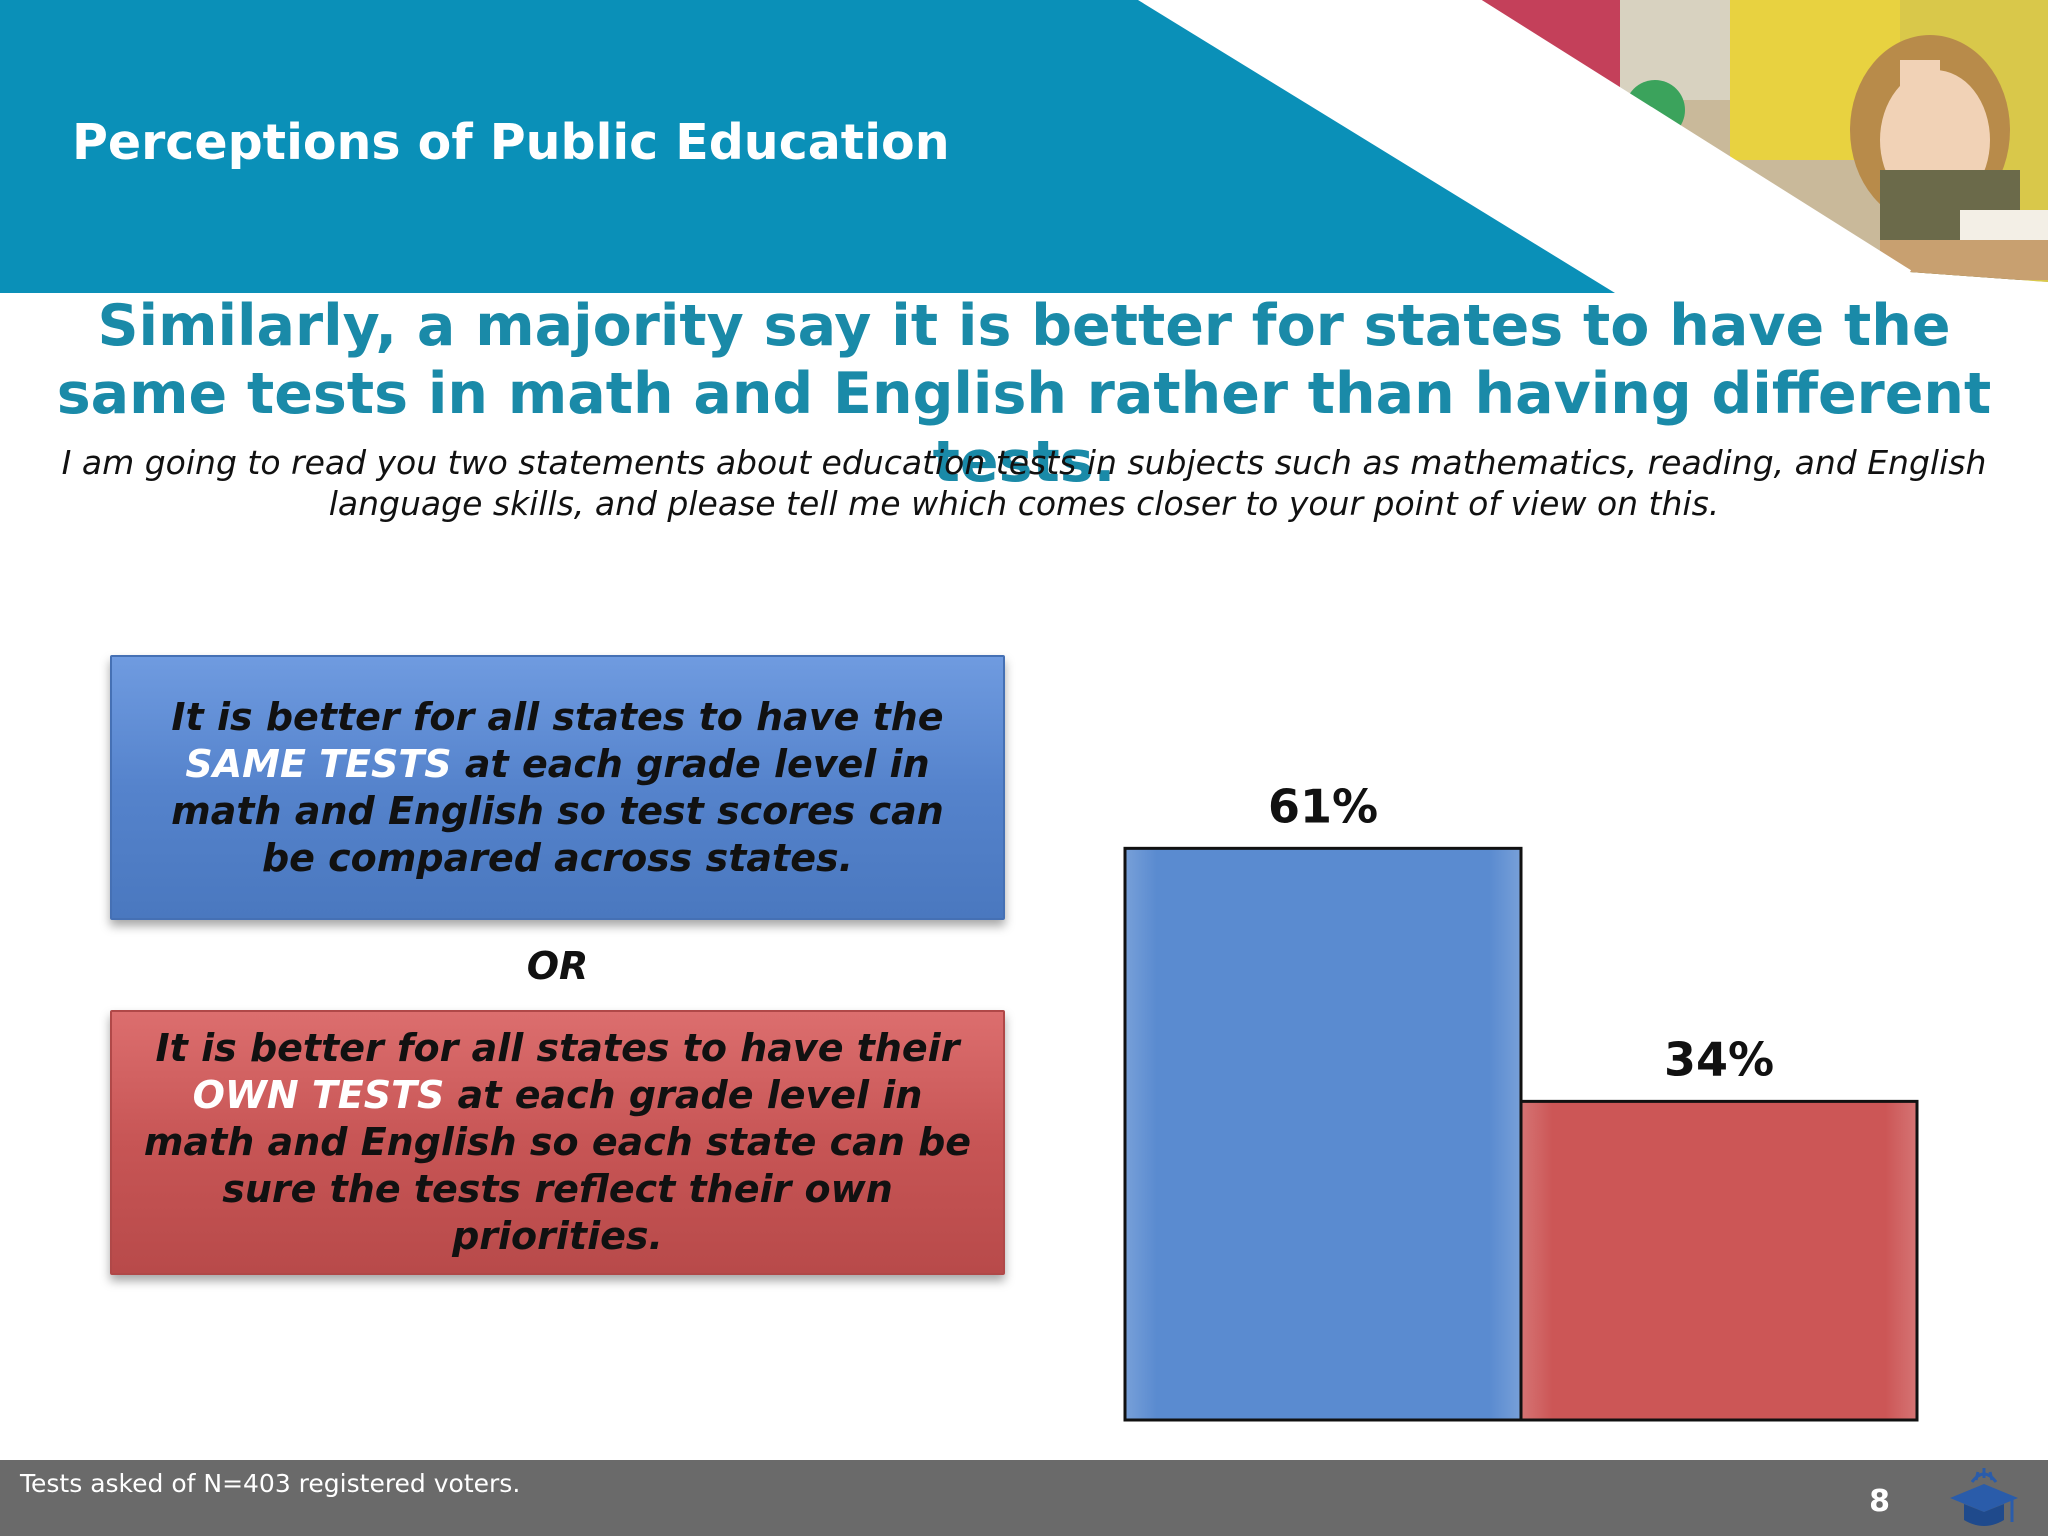 This screenshot has width=2048, height=1536. What do you see at coordinates (1719, 1059) in the screenshot?
I see `bar-value-label-1: 34%` at bounding box center [1719, 1059].